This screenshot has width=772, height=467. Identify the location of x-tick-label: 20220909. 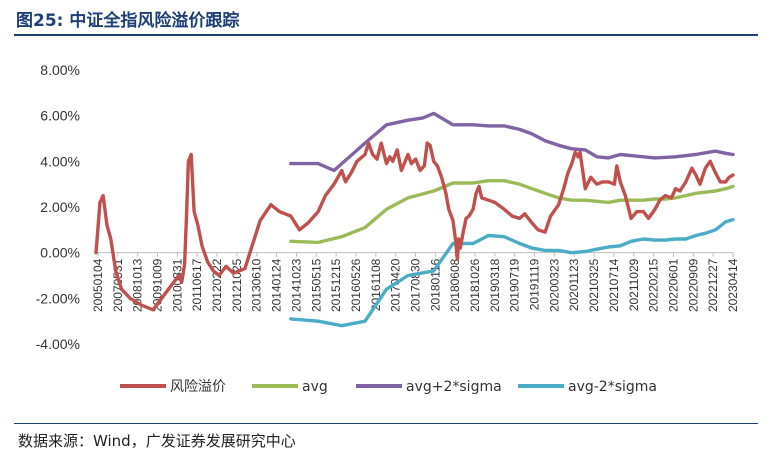
(693, 285).